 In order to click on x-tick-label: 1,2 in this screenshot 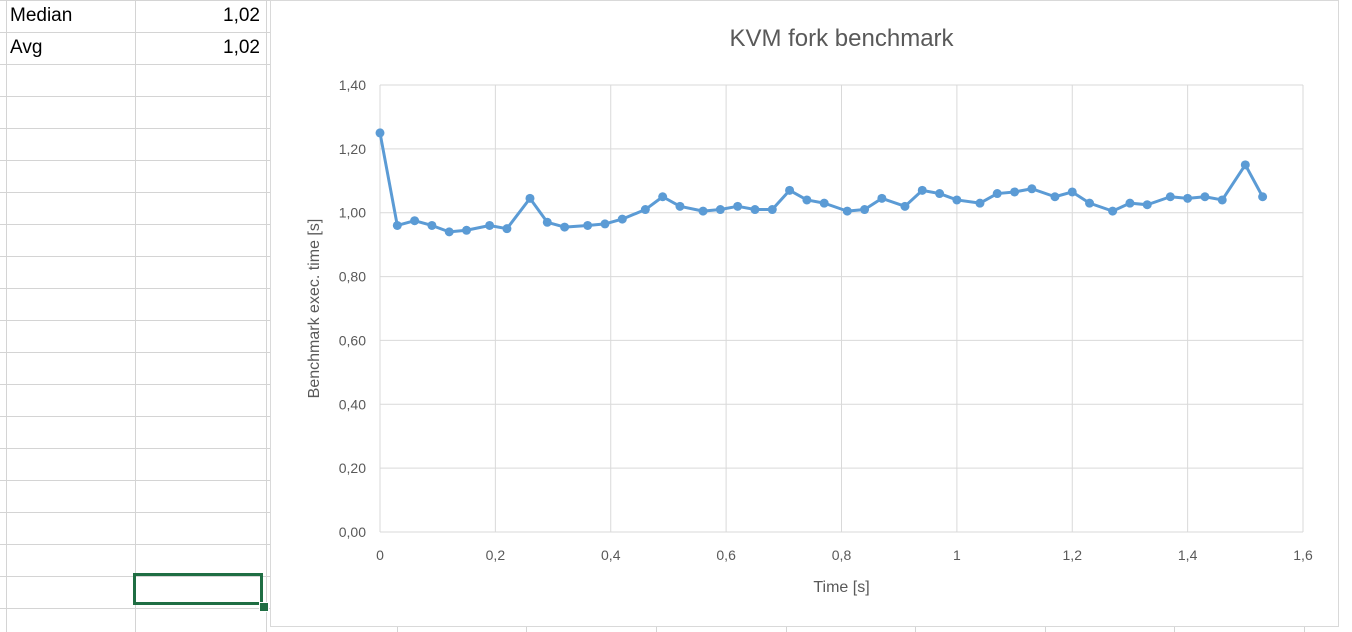, I will do `click(1073, 555)`.